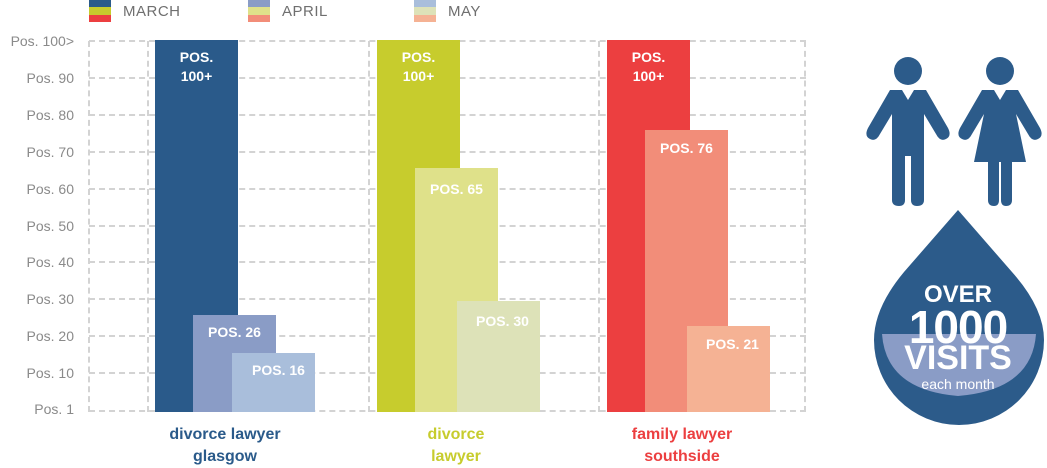  I want to click on y-tick-label: Pos. 1, so click(54, 409).